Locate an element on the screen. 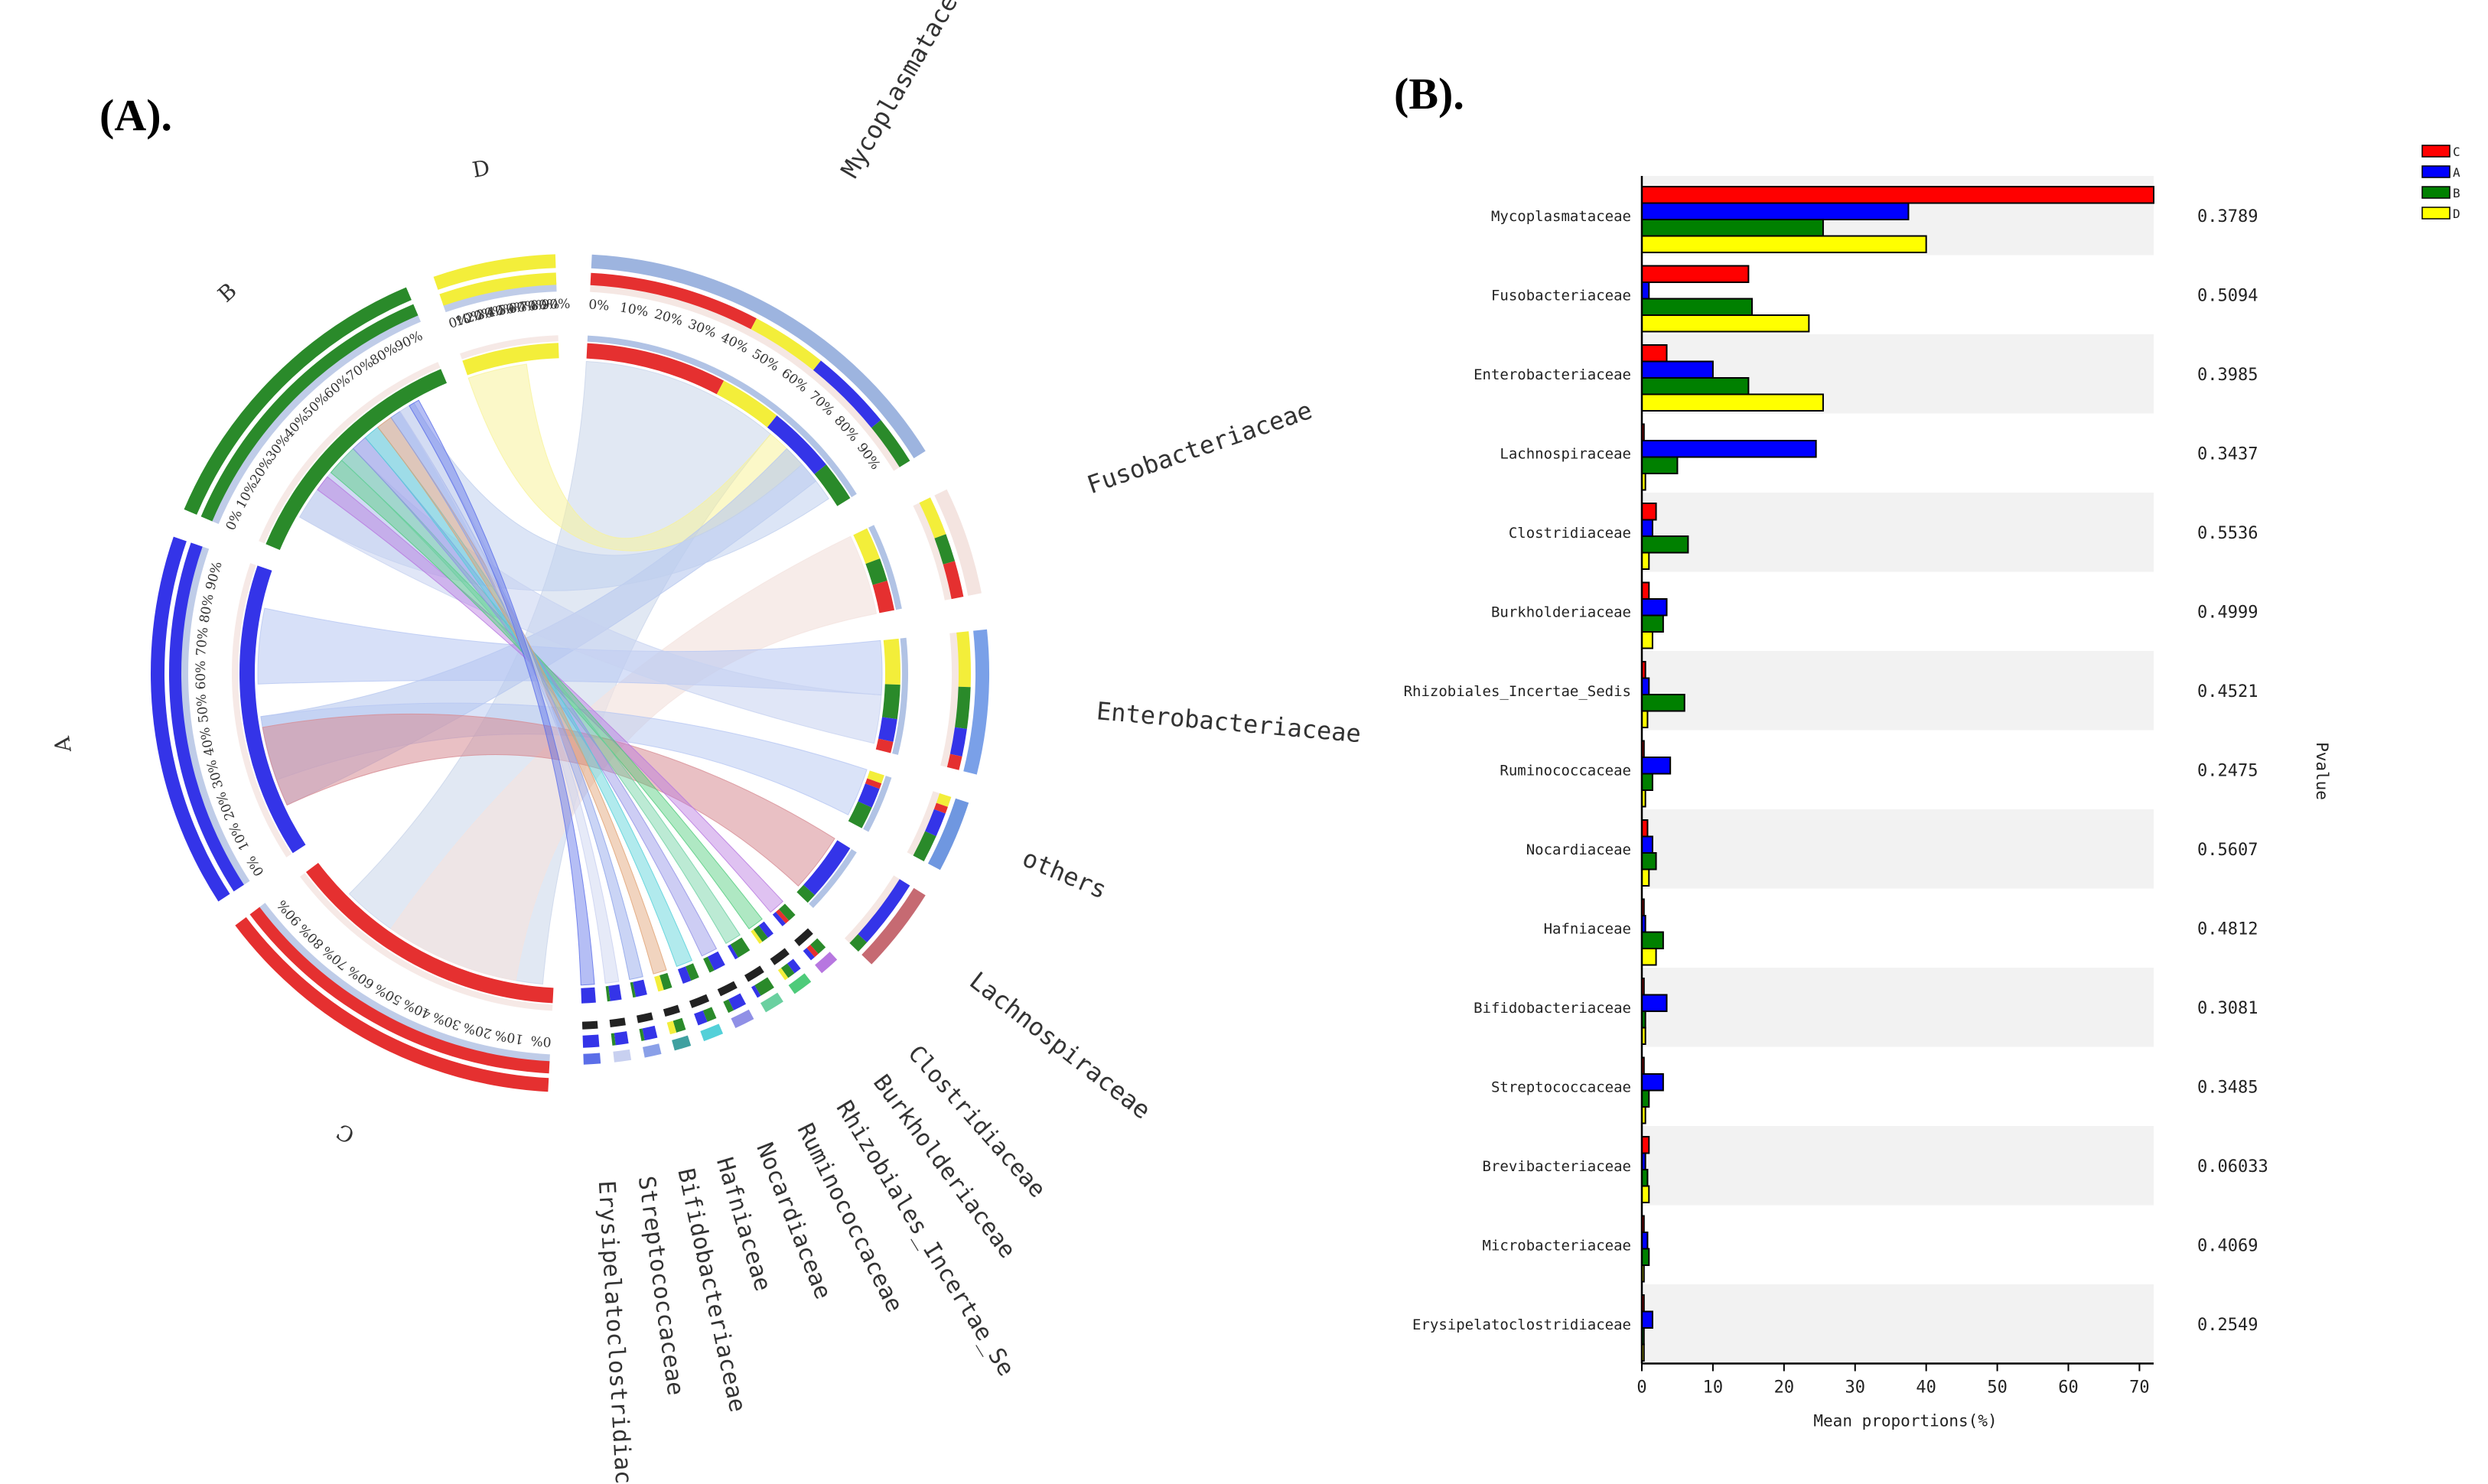 The width and height of the screenshot is (2488, 1484). legend-label-D: D is located at coordinates (2456, 214).